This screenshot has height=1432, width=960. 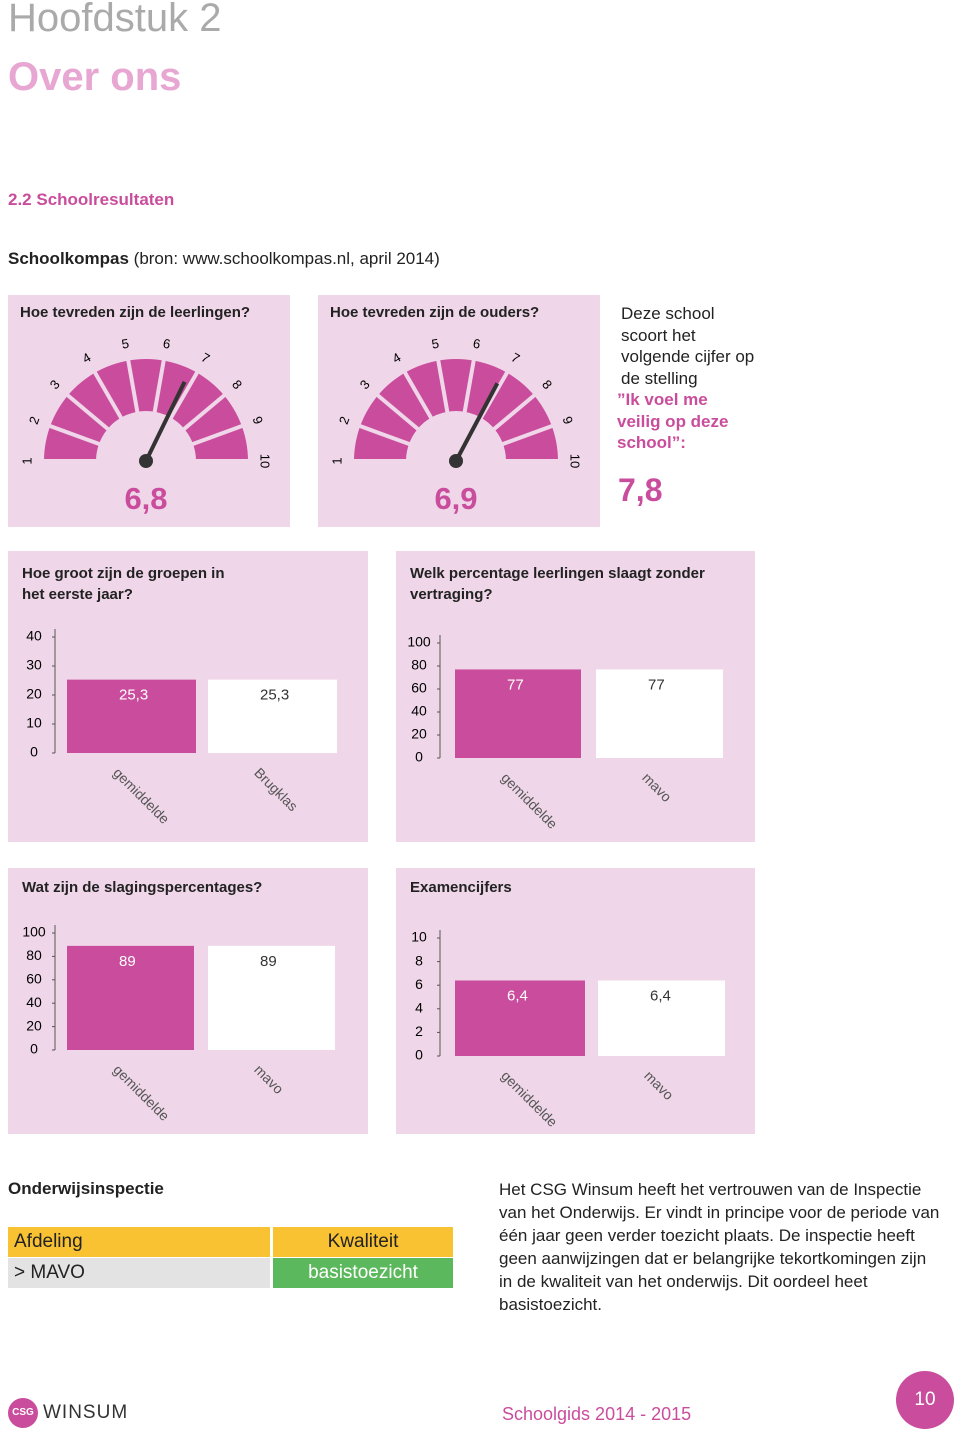 I want to click on section-title: 2.2 Schoolresultaten, so click(x=91, y=199).